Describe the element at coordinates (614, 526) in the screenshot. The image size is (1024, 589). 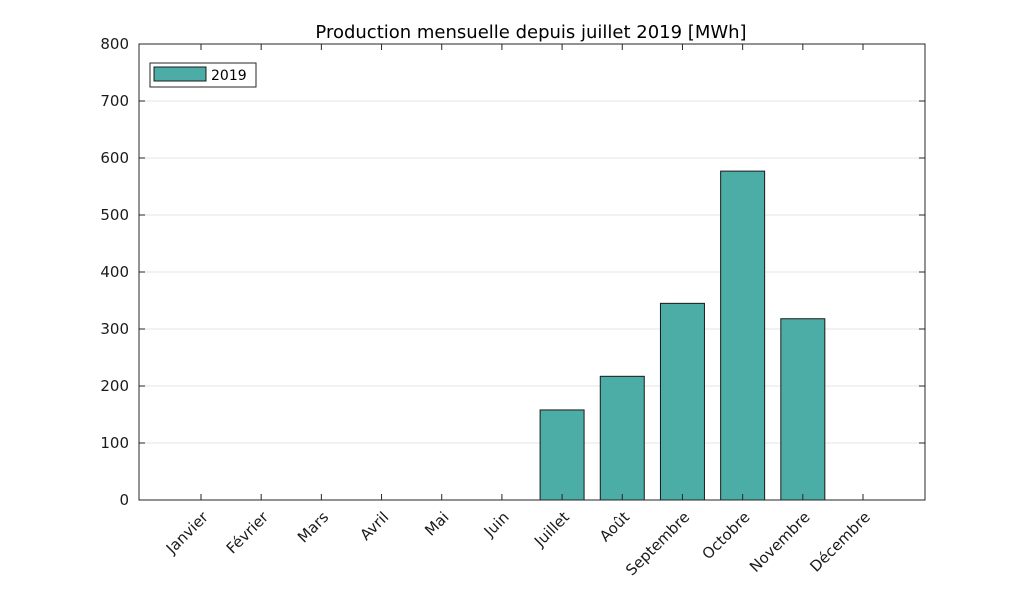
I see `x-tick-label: Août` at that location.